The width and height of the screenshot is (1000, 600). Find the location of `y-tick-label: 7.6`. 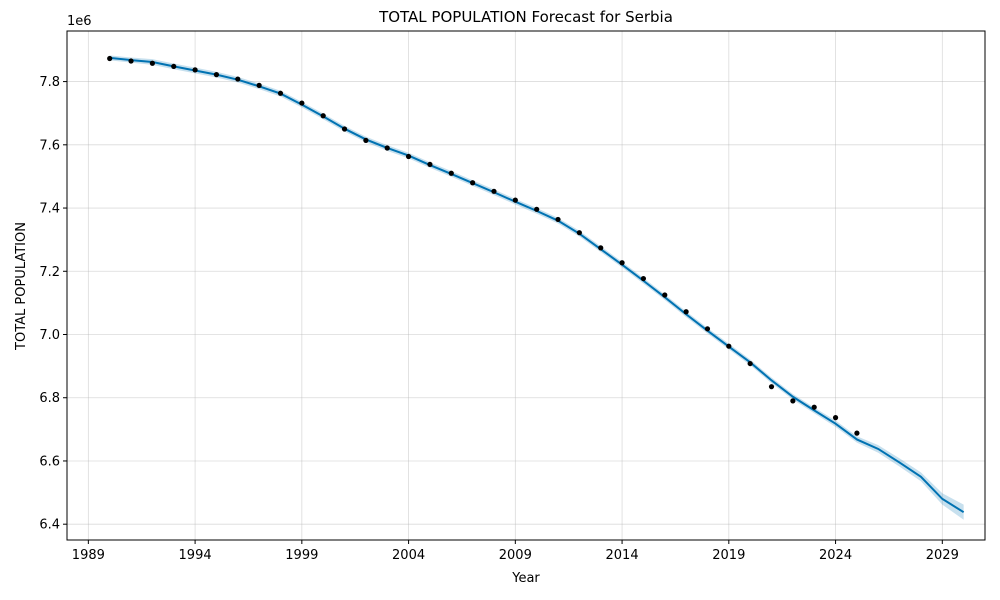

y-tick-label: 7.6 is located at coordinates (49, 145).